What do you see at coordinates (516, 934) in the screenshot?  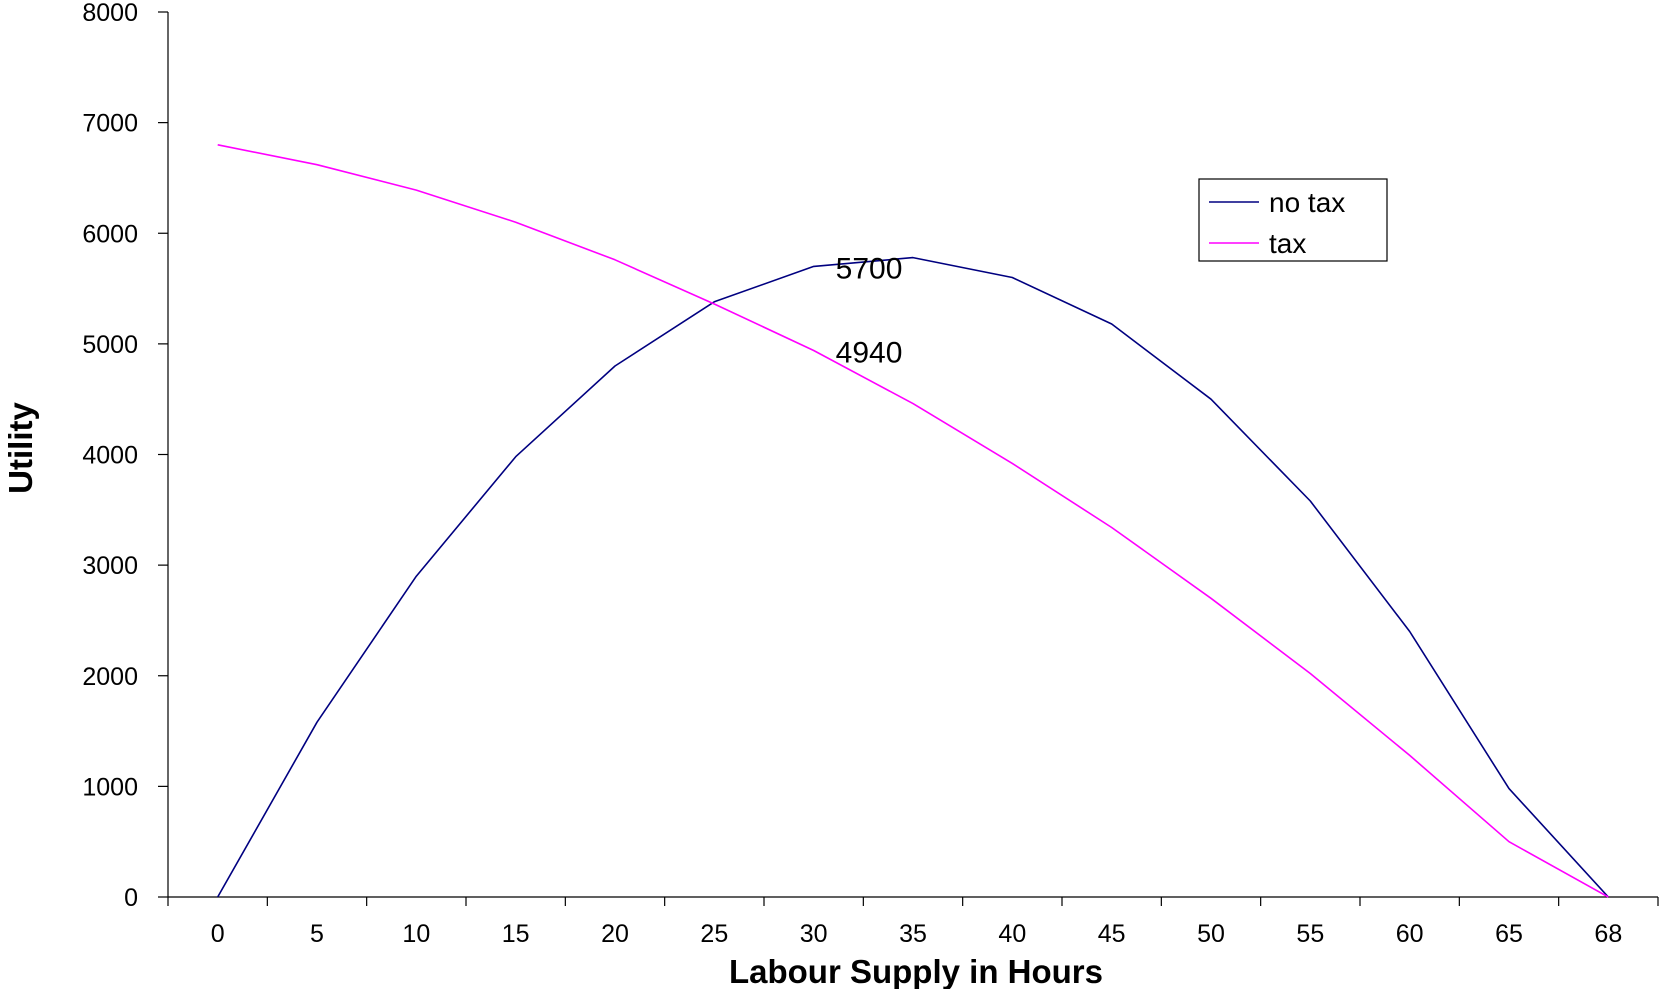 I see `x-tick-label: 15` at bounding box center [516, 934].